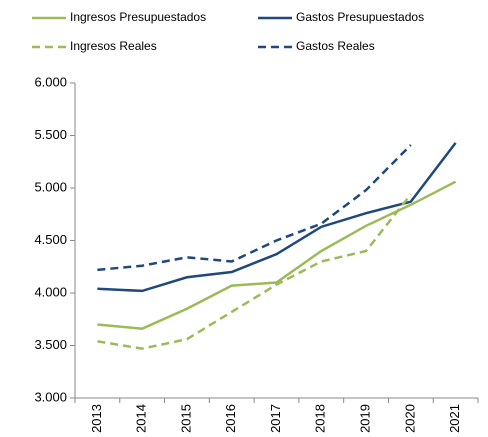 The height and width of the screenshot is (437, 488). Describe the element at coordinates (454, 418) in the screenshot. I see `x-tick-label: 2021` at that location.